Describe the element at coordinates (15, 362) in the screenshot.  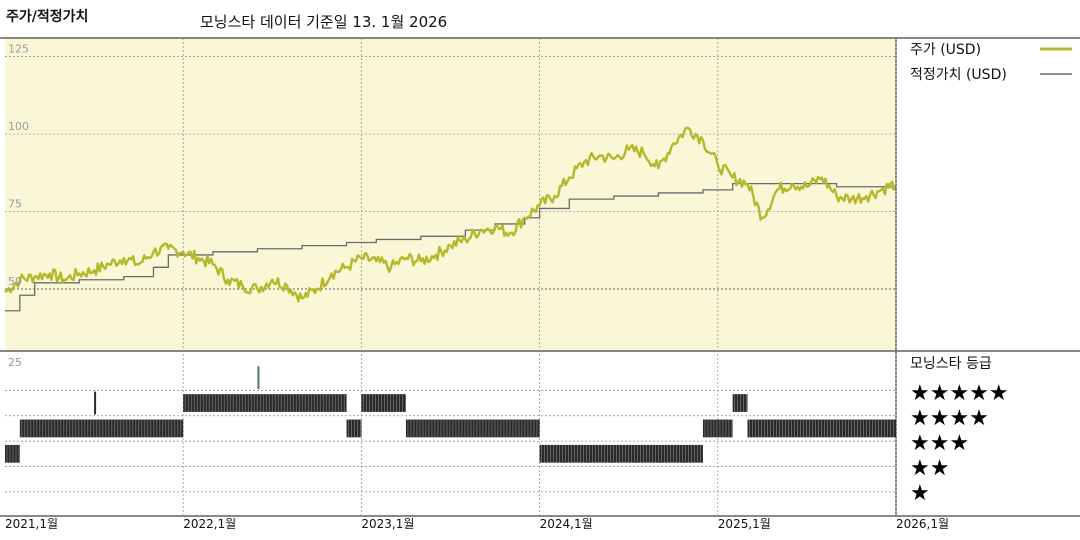
I see `rating-axis-tick: 25` at that location.